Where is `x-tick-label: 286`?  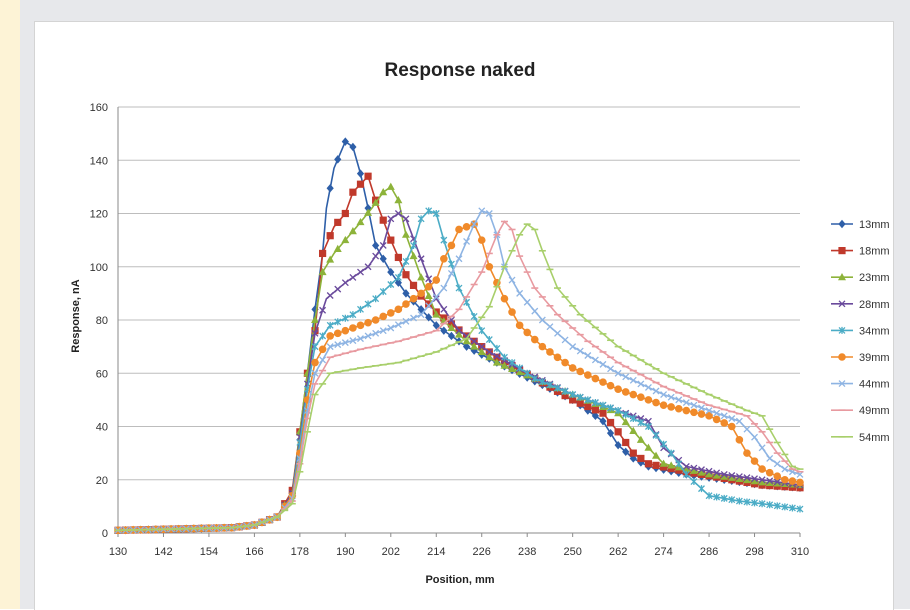
x-tick-label: 286 is located at coordinates (709, 552).